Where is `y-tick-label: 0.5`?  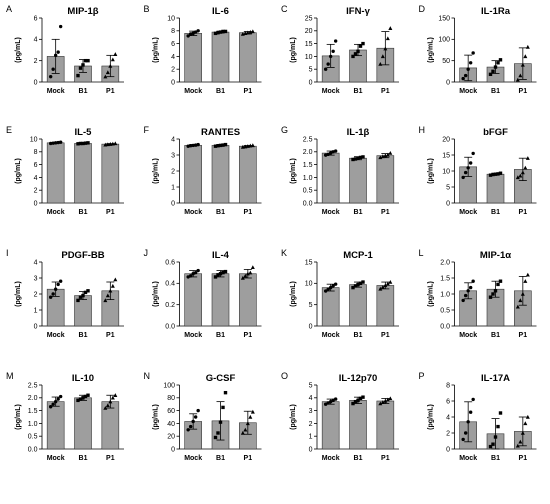
y-tick-label: 0.5 is located at coordinates (33, 437).